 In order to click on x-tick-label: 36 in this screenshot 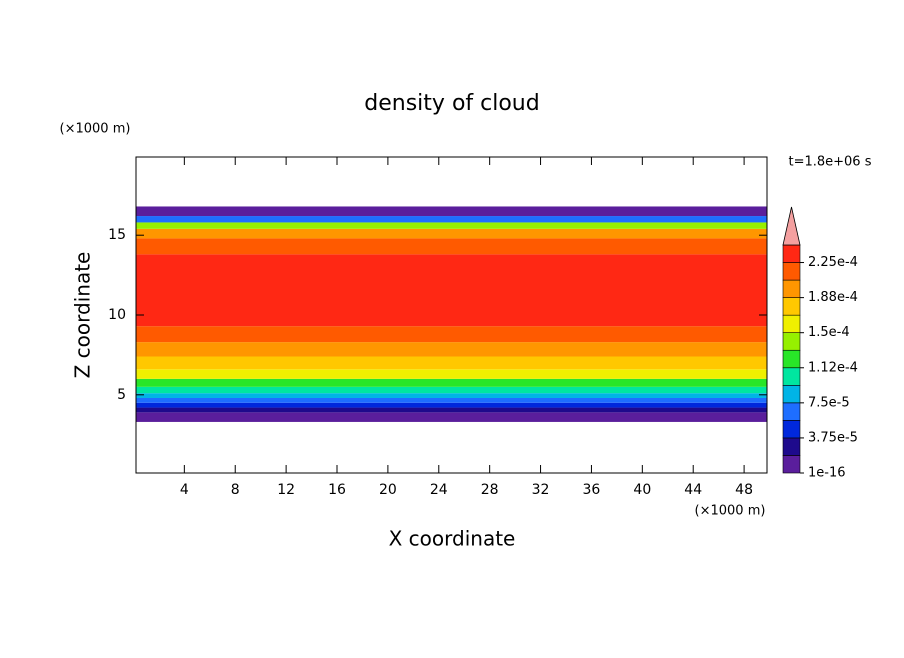, I will do `click(592, 490)`.